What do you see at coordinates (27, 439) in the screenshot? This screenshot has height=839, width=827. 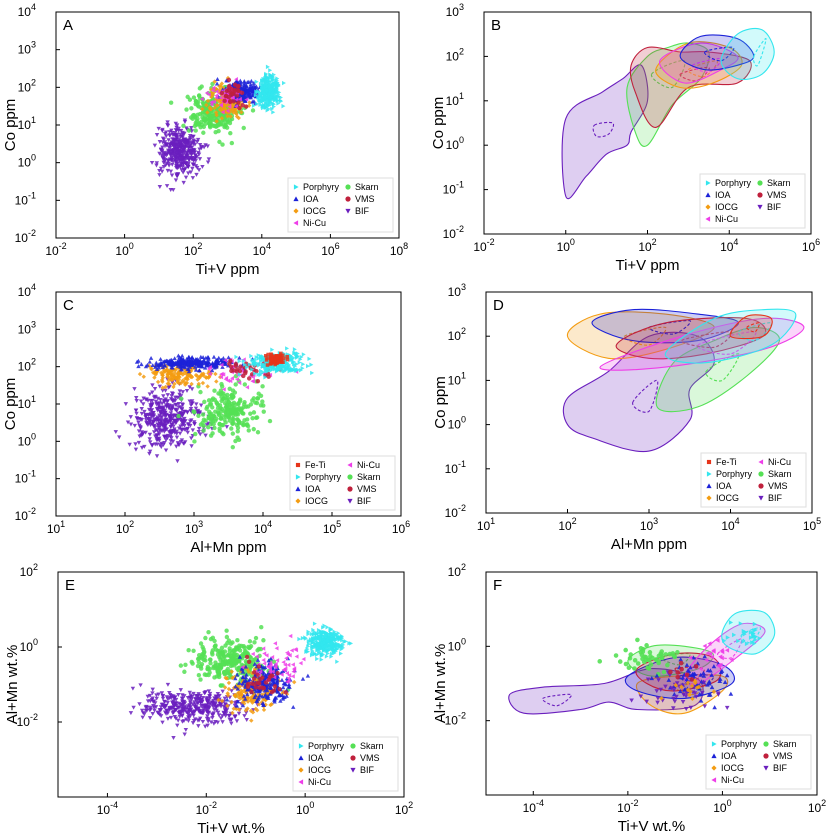 I see `y-tick-label: 100` at bounding box center [27, 439].